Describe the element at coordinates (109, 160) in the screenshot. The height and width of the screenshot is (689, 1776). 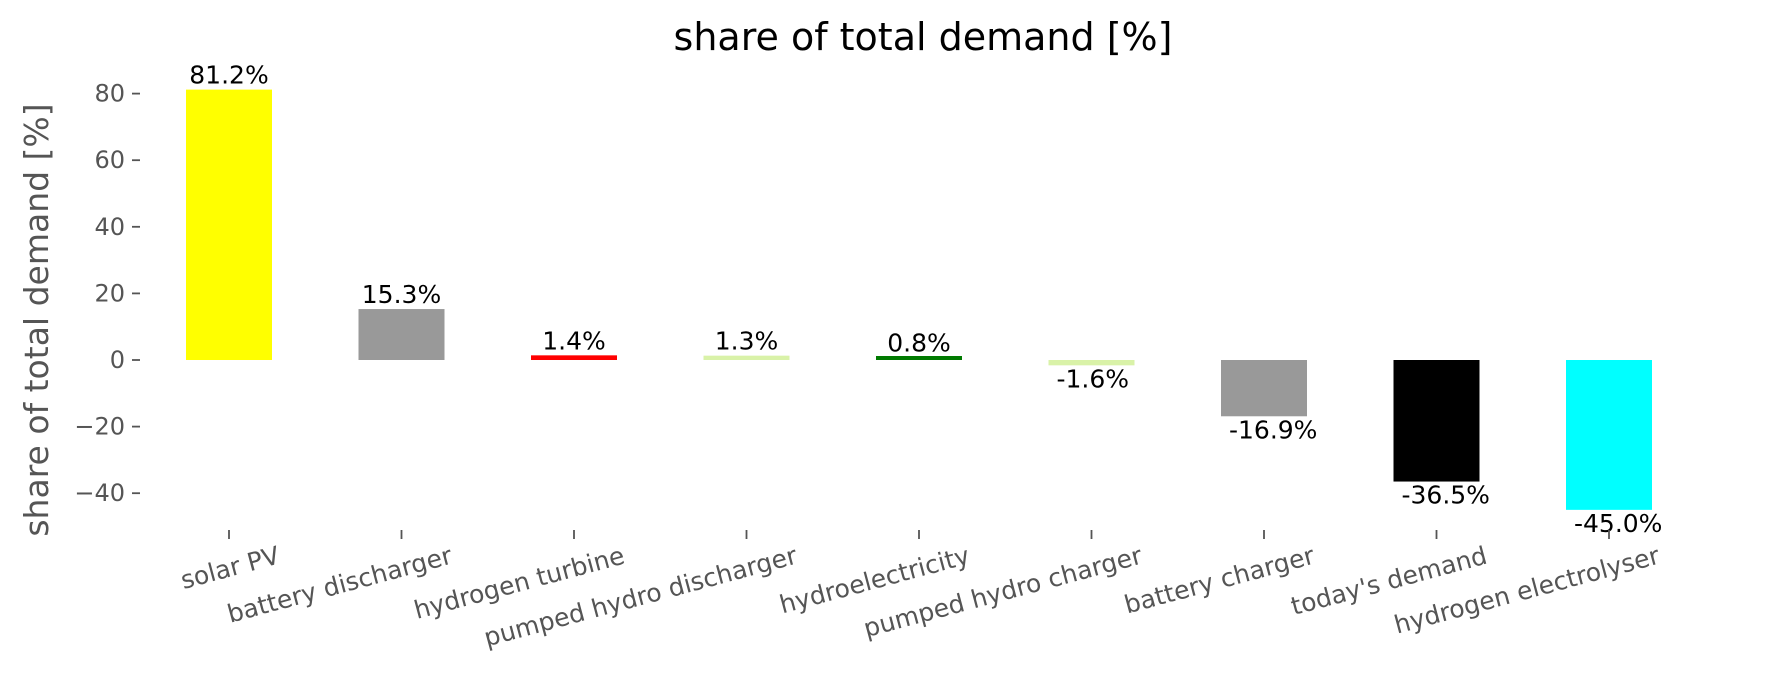
I see `y-tick-label: 60` at that location.